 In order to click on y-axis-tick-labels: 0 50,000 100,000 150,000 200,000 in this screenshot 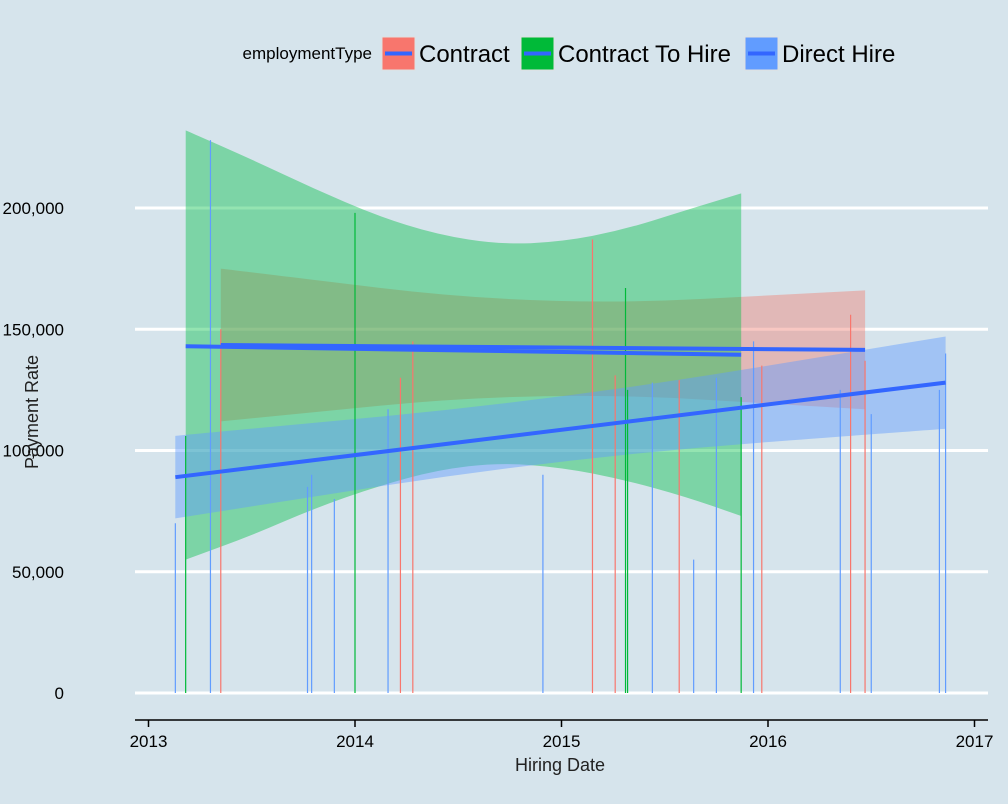, I will do `click(33, 451)`.